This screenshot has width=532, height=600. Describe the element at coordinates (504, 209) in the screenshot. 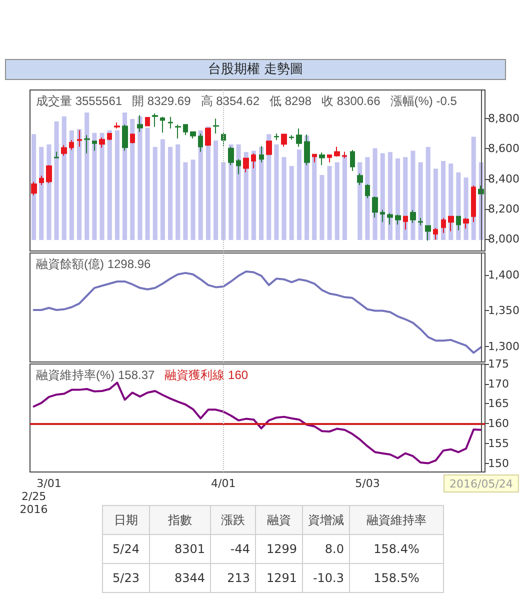

I see `y-tick-label: 8,200` at that location.